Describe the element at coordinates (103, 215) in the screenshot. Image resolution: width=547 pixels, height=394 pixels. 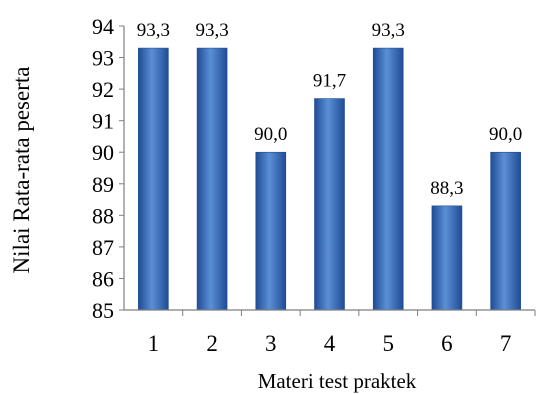
I see `y-tick-label: 88` at that location.